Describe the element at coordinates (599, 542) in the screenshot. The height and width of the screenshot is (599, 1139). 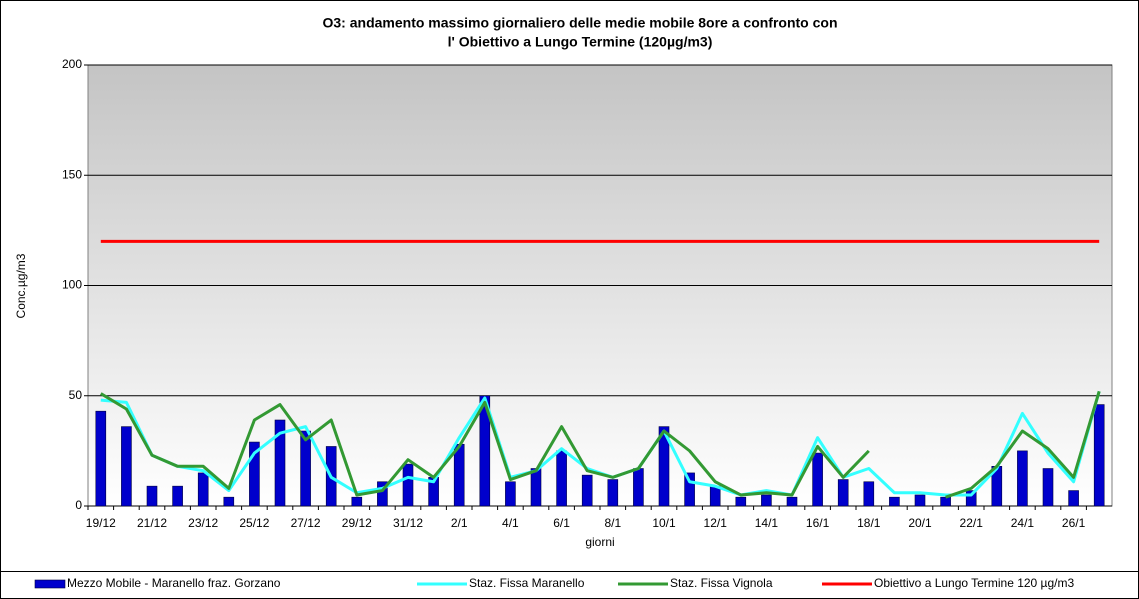
I see `x-axis-label: giorni` at that location.